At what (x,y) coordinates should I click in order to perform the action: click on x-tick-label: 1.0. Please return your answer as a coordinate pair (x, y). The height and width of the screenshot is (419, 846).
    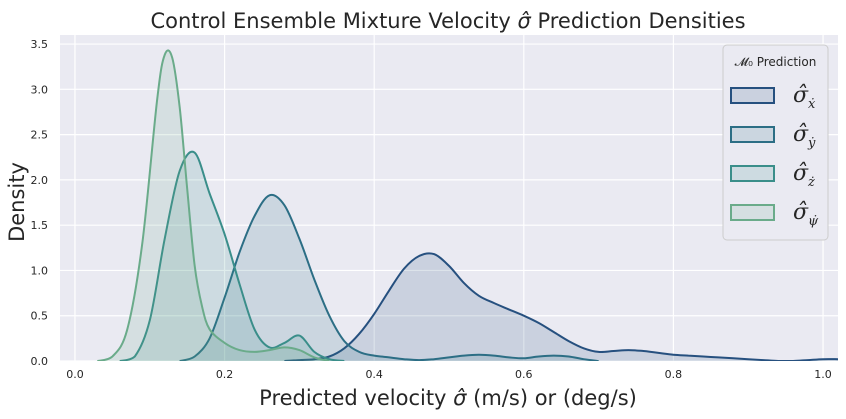
    Looking at the image, I should click on (823, 374).